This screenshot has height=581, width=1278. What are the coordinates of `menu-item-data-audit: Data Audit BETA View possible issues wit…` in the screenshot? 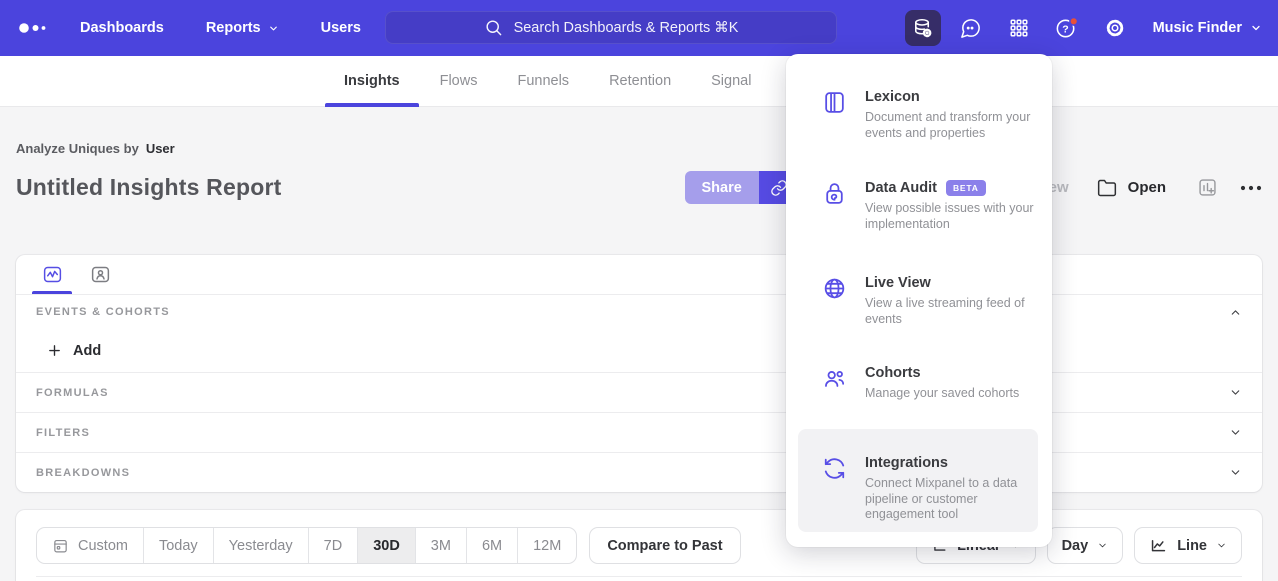 It's located at (919, 206).